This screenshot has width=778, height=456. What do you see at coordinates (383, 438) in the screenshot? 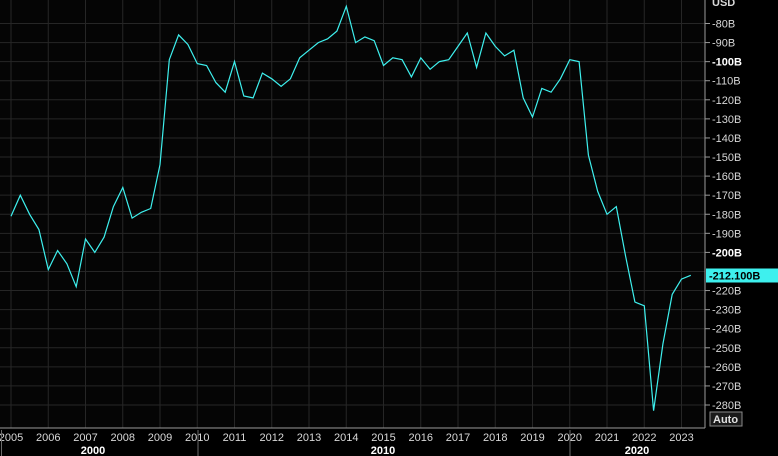
I see `x-tick-label: 2015` at bounding box center [383, 438].